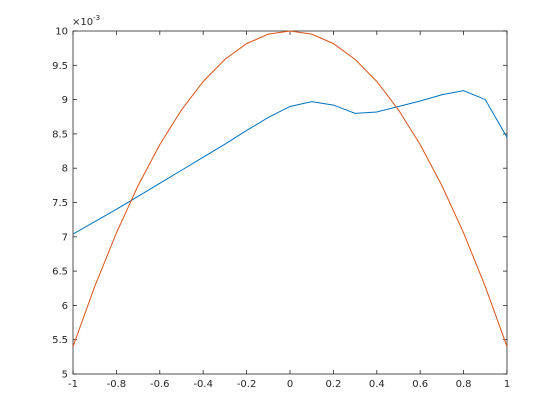  I want to click on multiplier-base: ×10, so click(82, 22).